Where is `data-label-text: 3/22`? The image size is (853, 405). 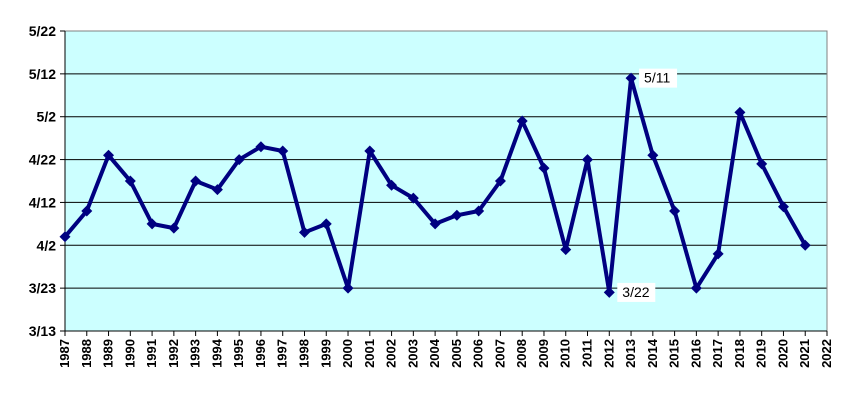 data-label-text: 3/22 is located at coordinates (635, 292).